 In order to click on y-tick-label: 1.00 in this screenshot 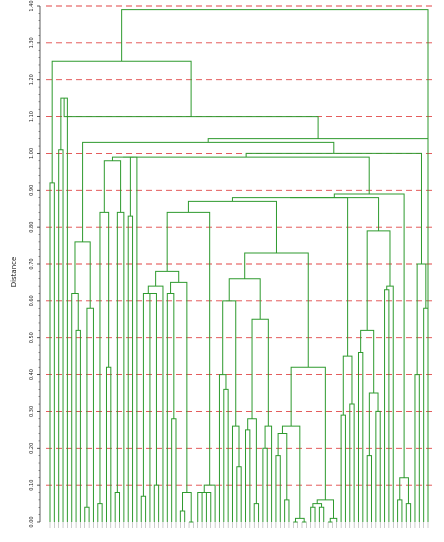, I will do `click(32, 153)`.